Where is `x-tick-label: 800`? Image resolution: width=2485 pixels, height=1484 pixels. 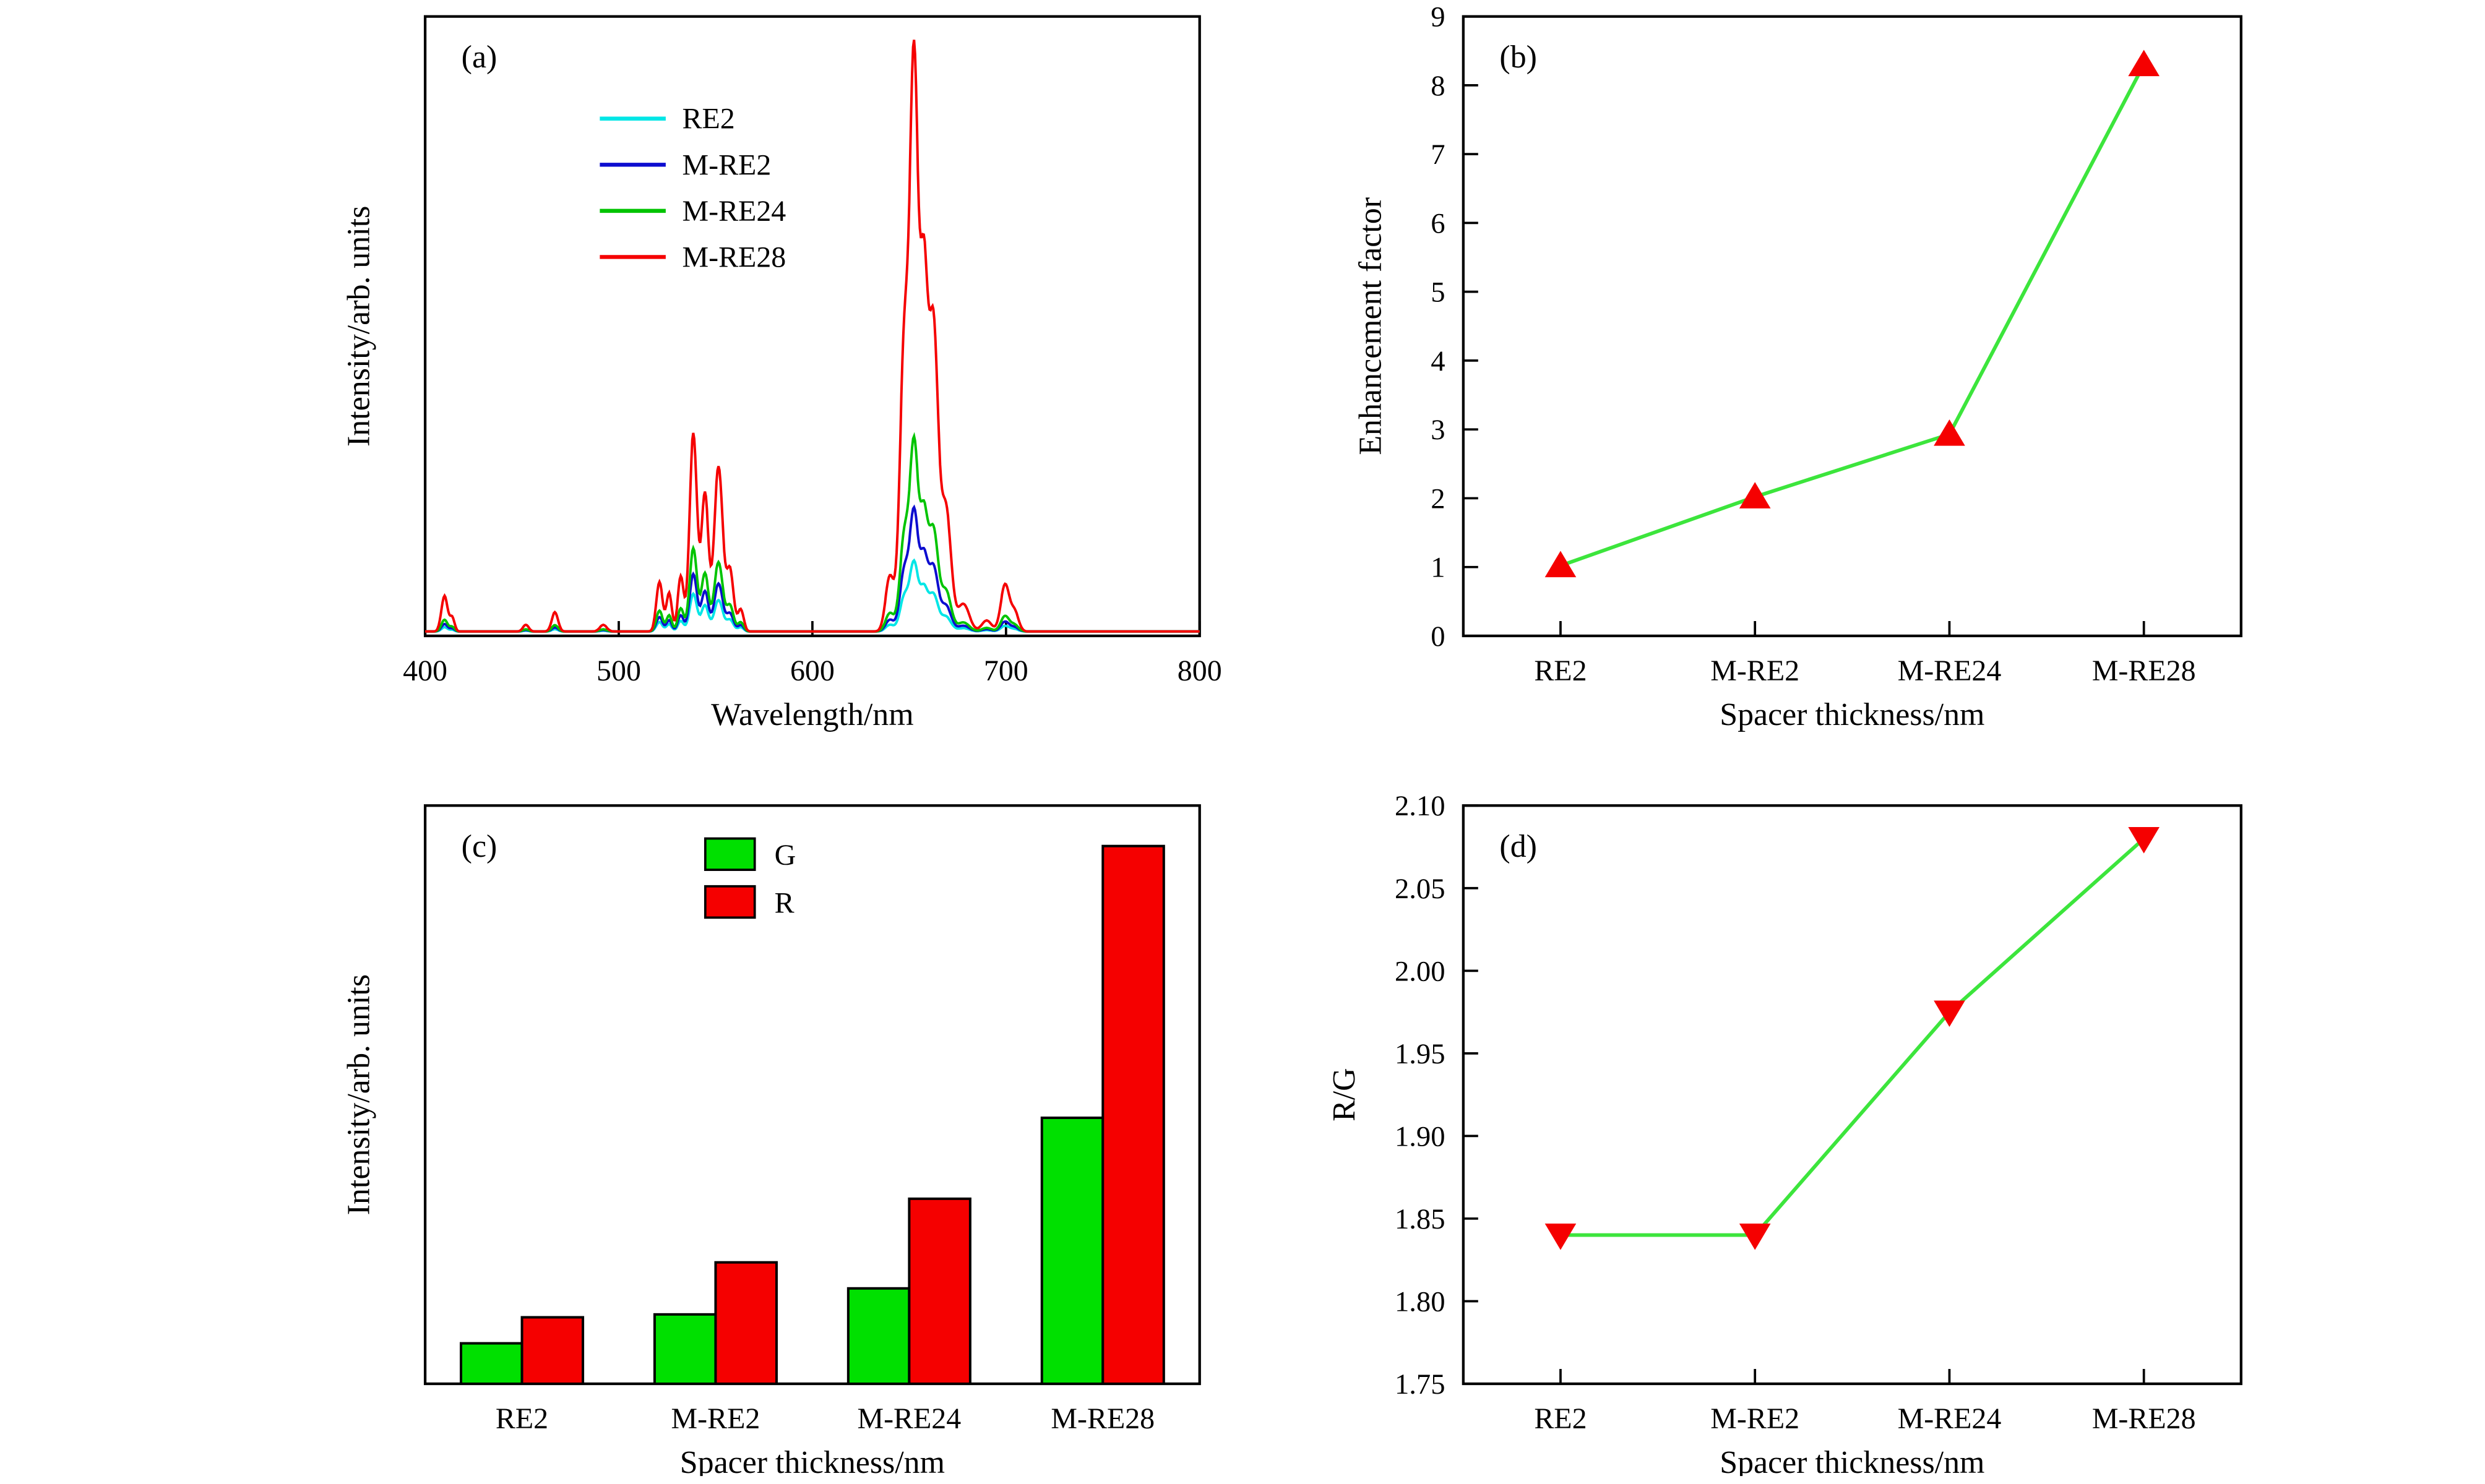
x-tick-label: 800 is located at coordinates (1200, 670).